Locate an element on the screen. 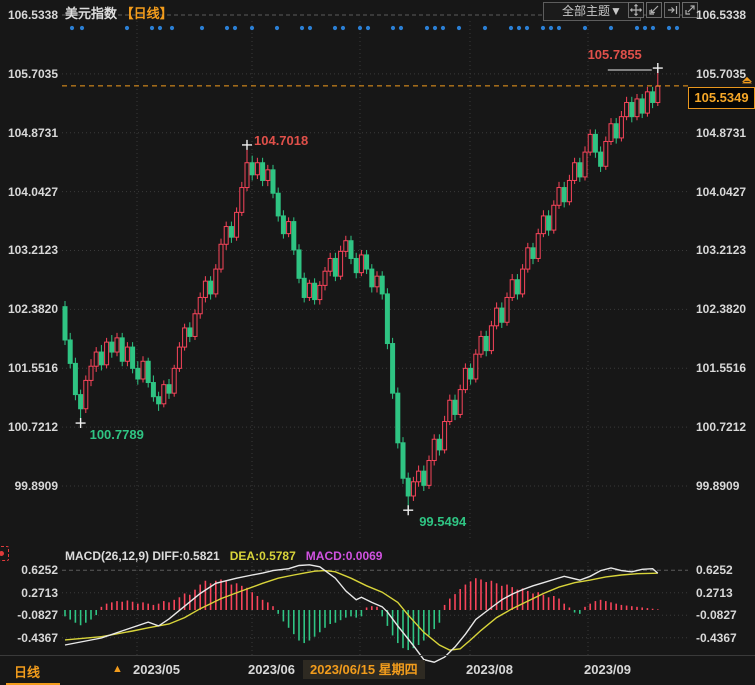 Image resolution: width=755 pixels, height=685 pixels. y-axis-label: 103.2123 is located at coordinates (32, 250).